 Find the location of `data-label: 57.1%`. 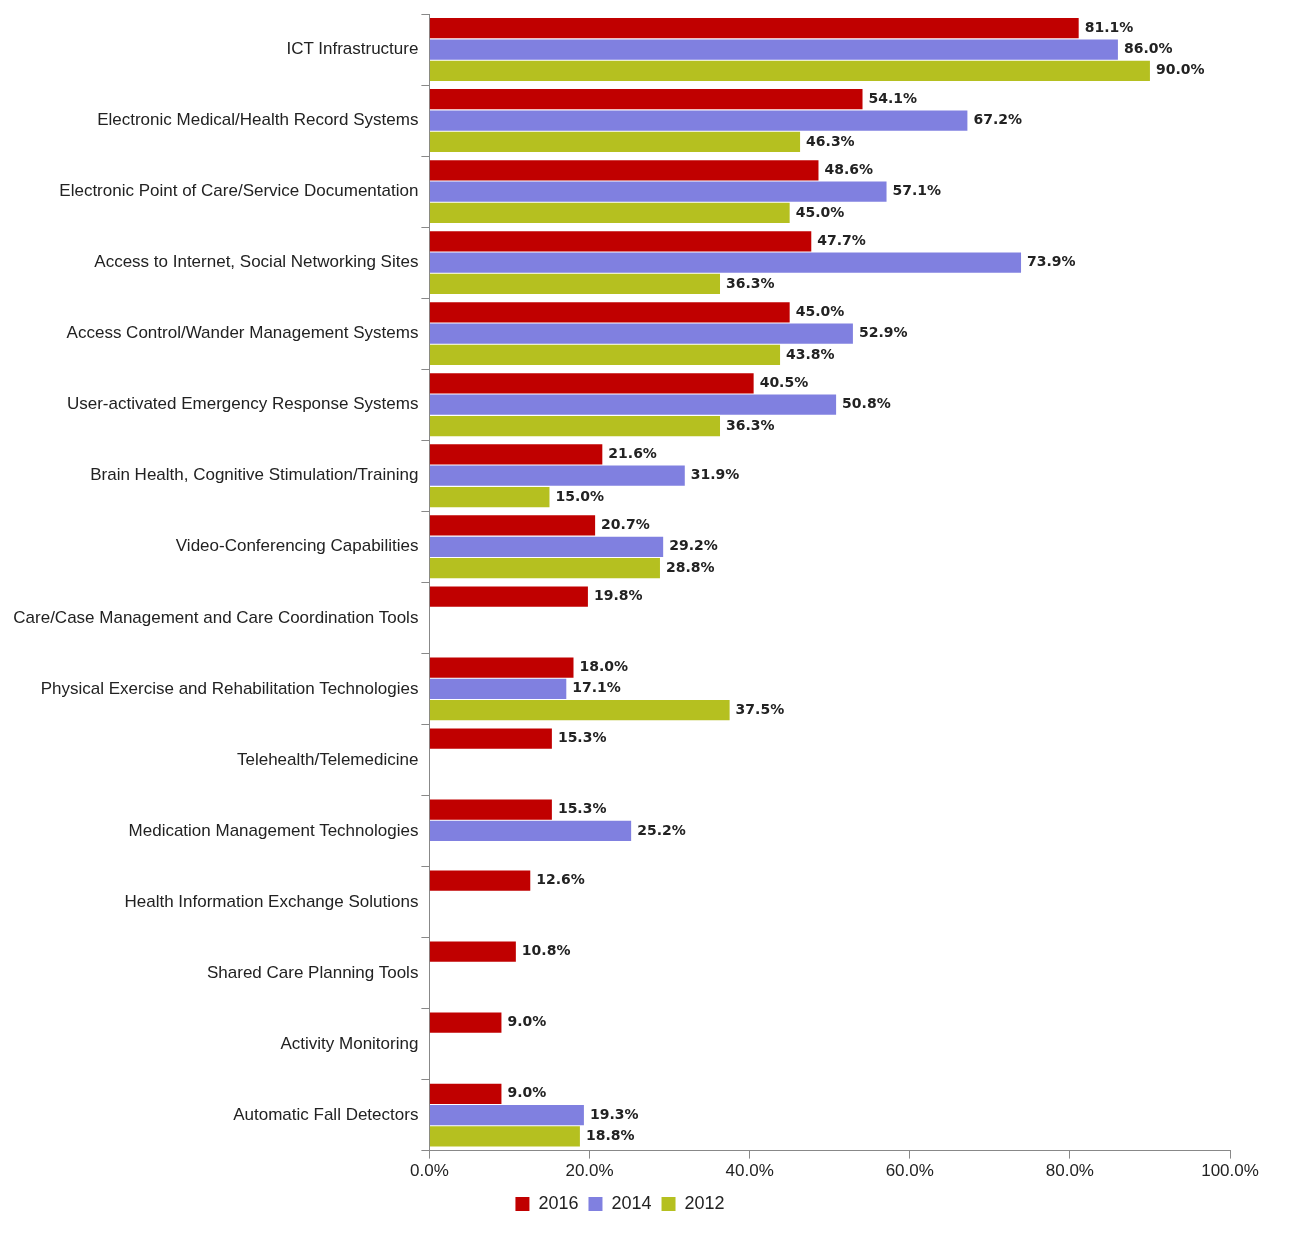

data-label: 57.1% is located at coordinates (917, 190).